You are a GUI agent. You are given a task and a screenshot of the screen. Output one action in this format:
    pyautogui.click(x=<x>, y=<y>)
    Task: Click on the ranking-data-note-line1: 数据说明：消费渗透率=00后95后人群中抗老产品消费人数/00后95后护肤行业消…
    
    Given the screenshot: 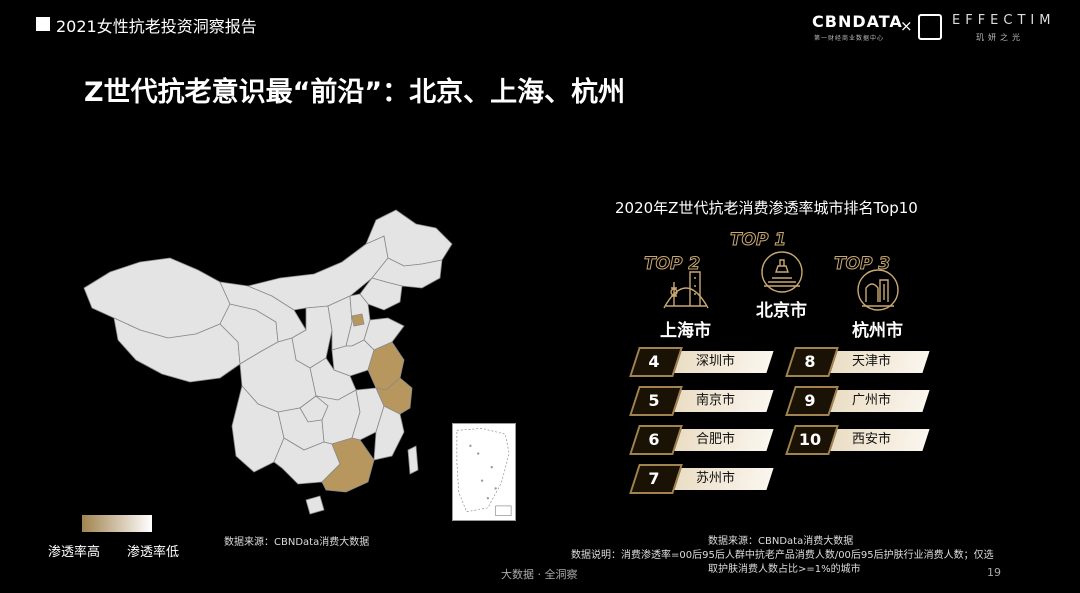 What is the action you would take?
    pyautogui.click(x=782, y=555)
    